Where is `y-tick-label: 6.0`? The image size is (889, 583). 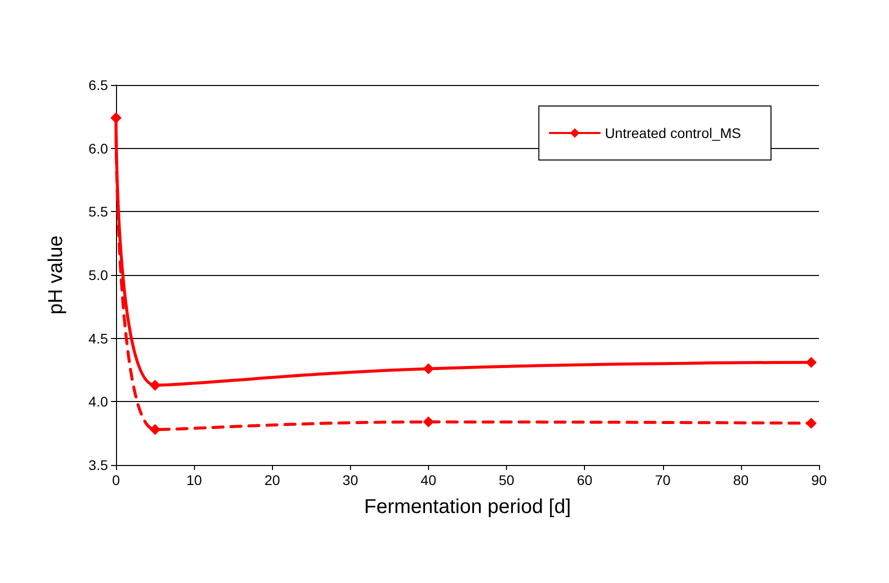 y-tick-label: 6.0 is located at coordinates (98, 148).